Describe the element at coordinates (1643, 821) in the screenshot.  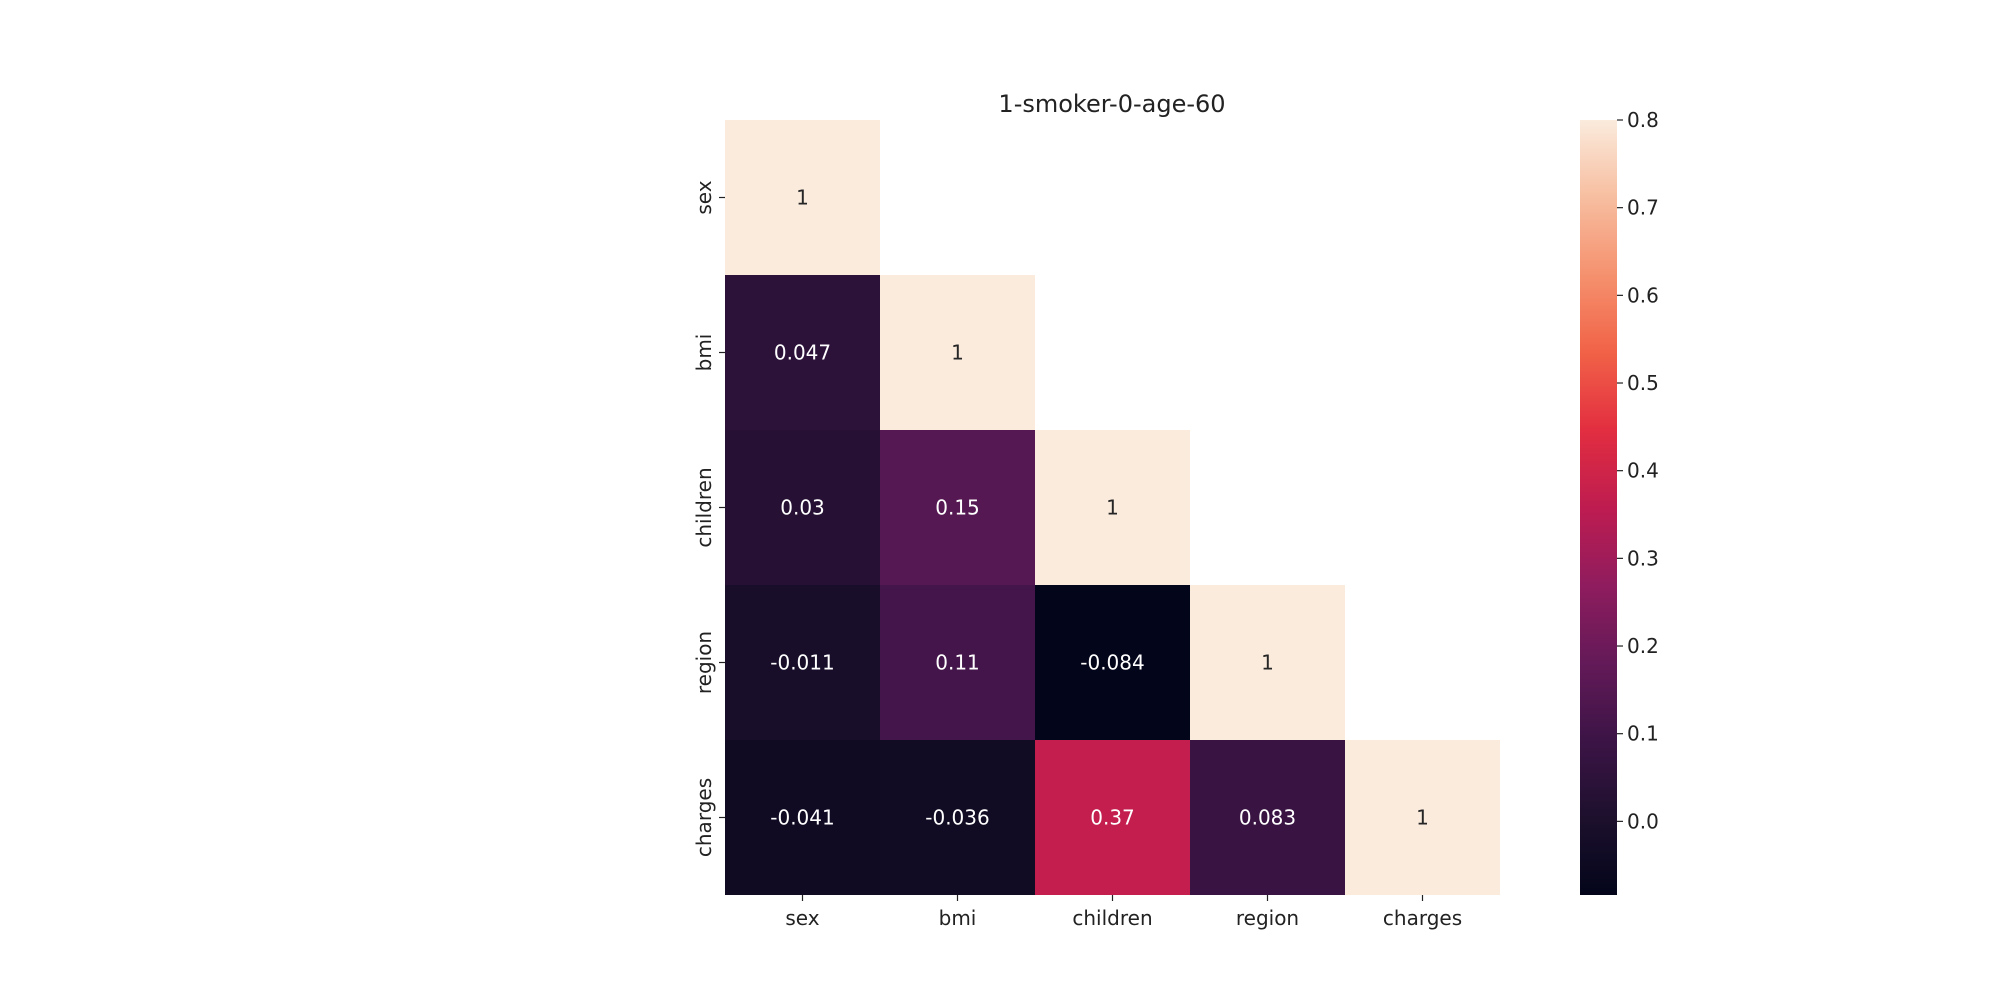
I see `colorbar-tick-label: 0.0` at that location.